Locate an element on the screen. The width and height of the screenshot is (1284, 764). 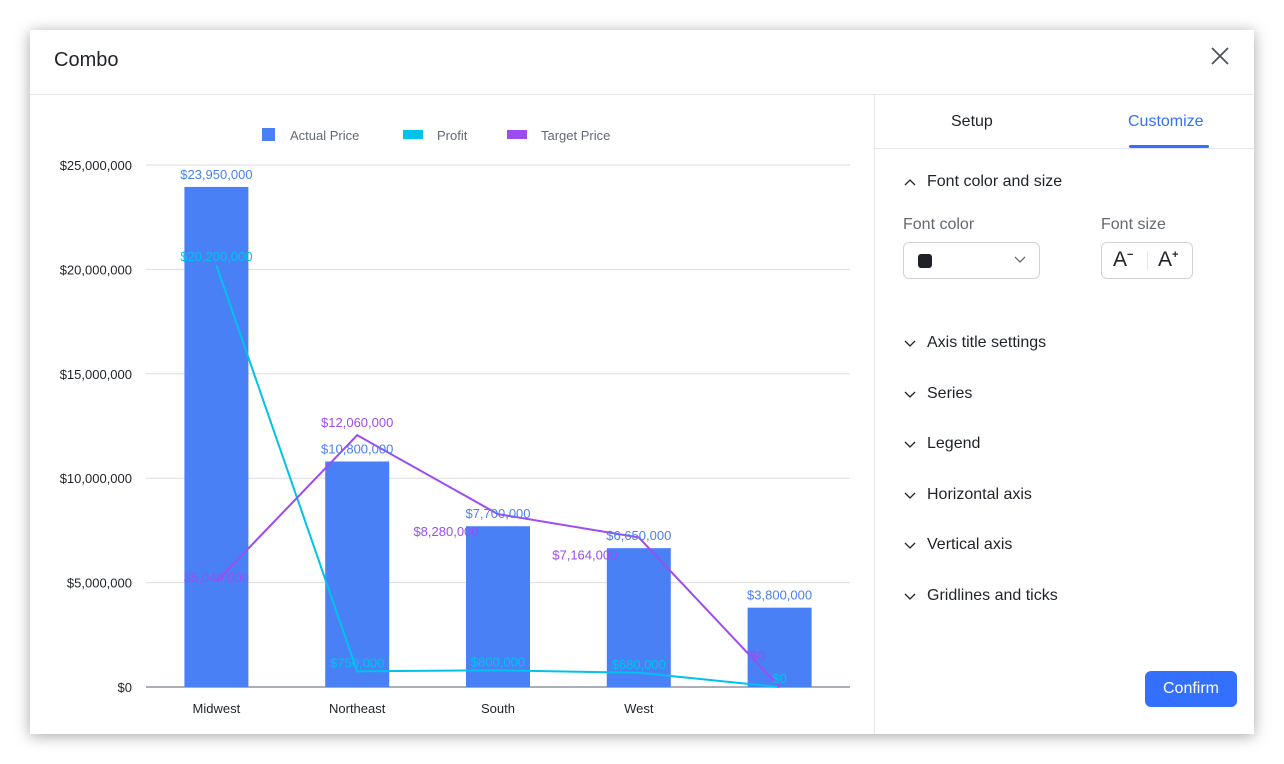
y-tick-label: $5,000,000 is located at coordinates (99, 583).